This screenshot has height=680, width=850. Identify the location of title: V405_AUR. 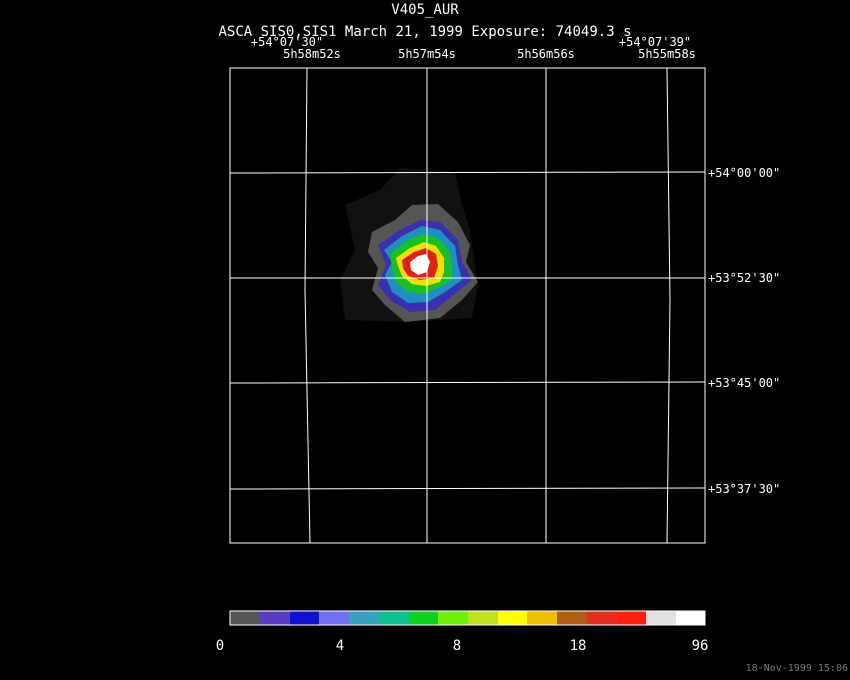
(425, 10).